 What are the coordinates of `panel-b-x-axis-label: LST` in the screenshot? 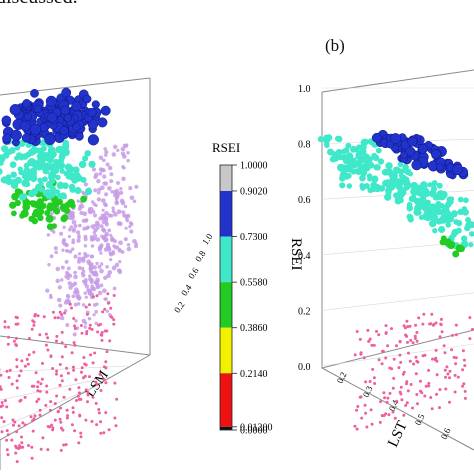 It's located at (398, 434).